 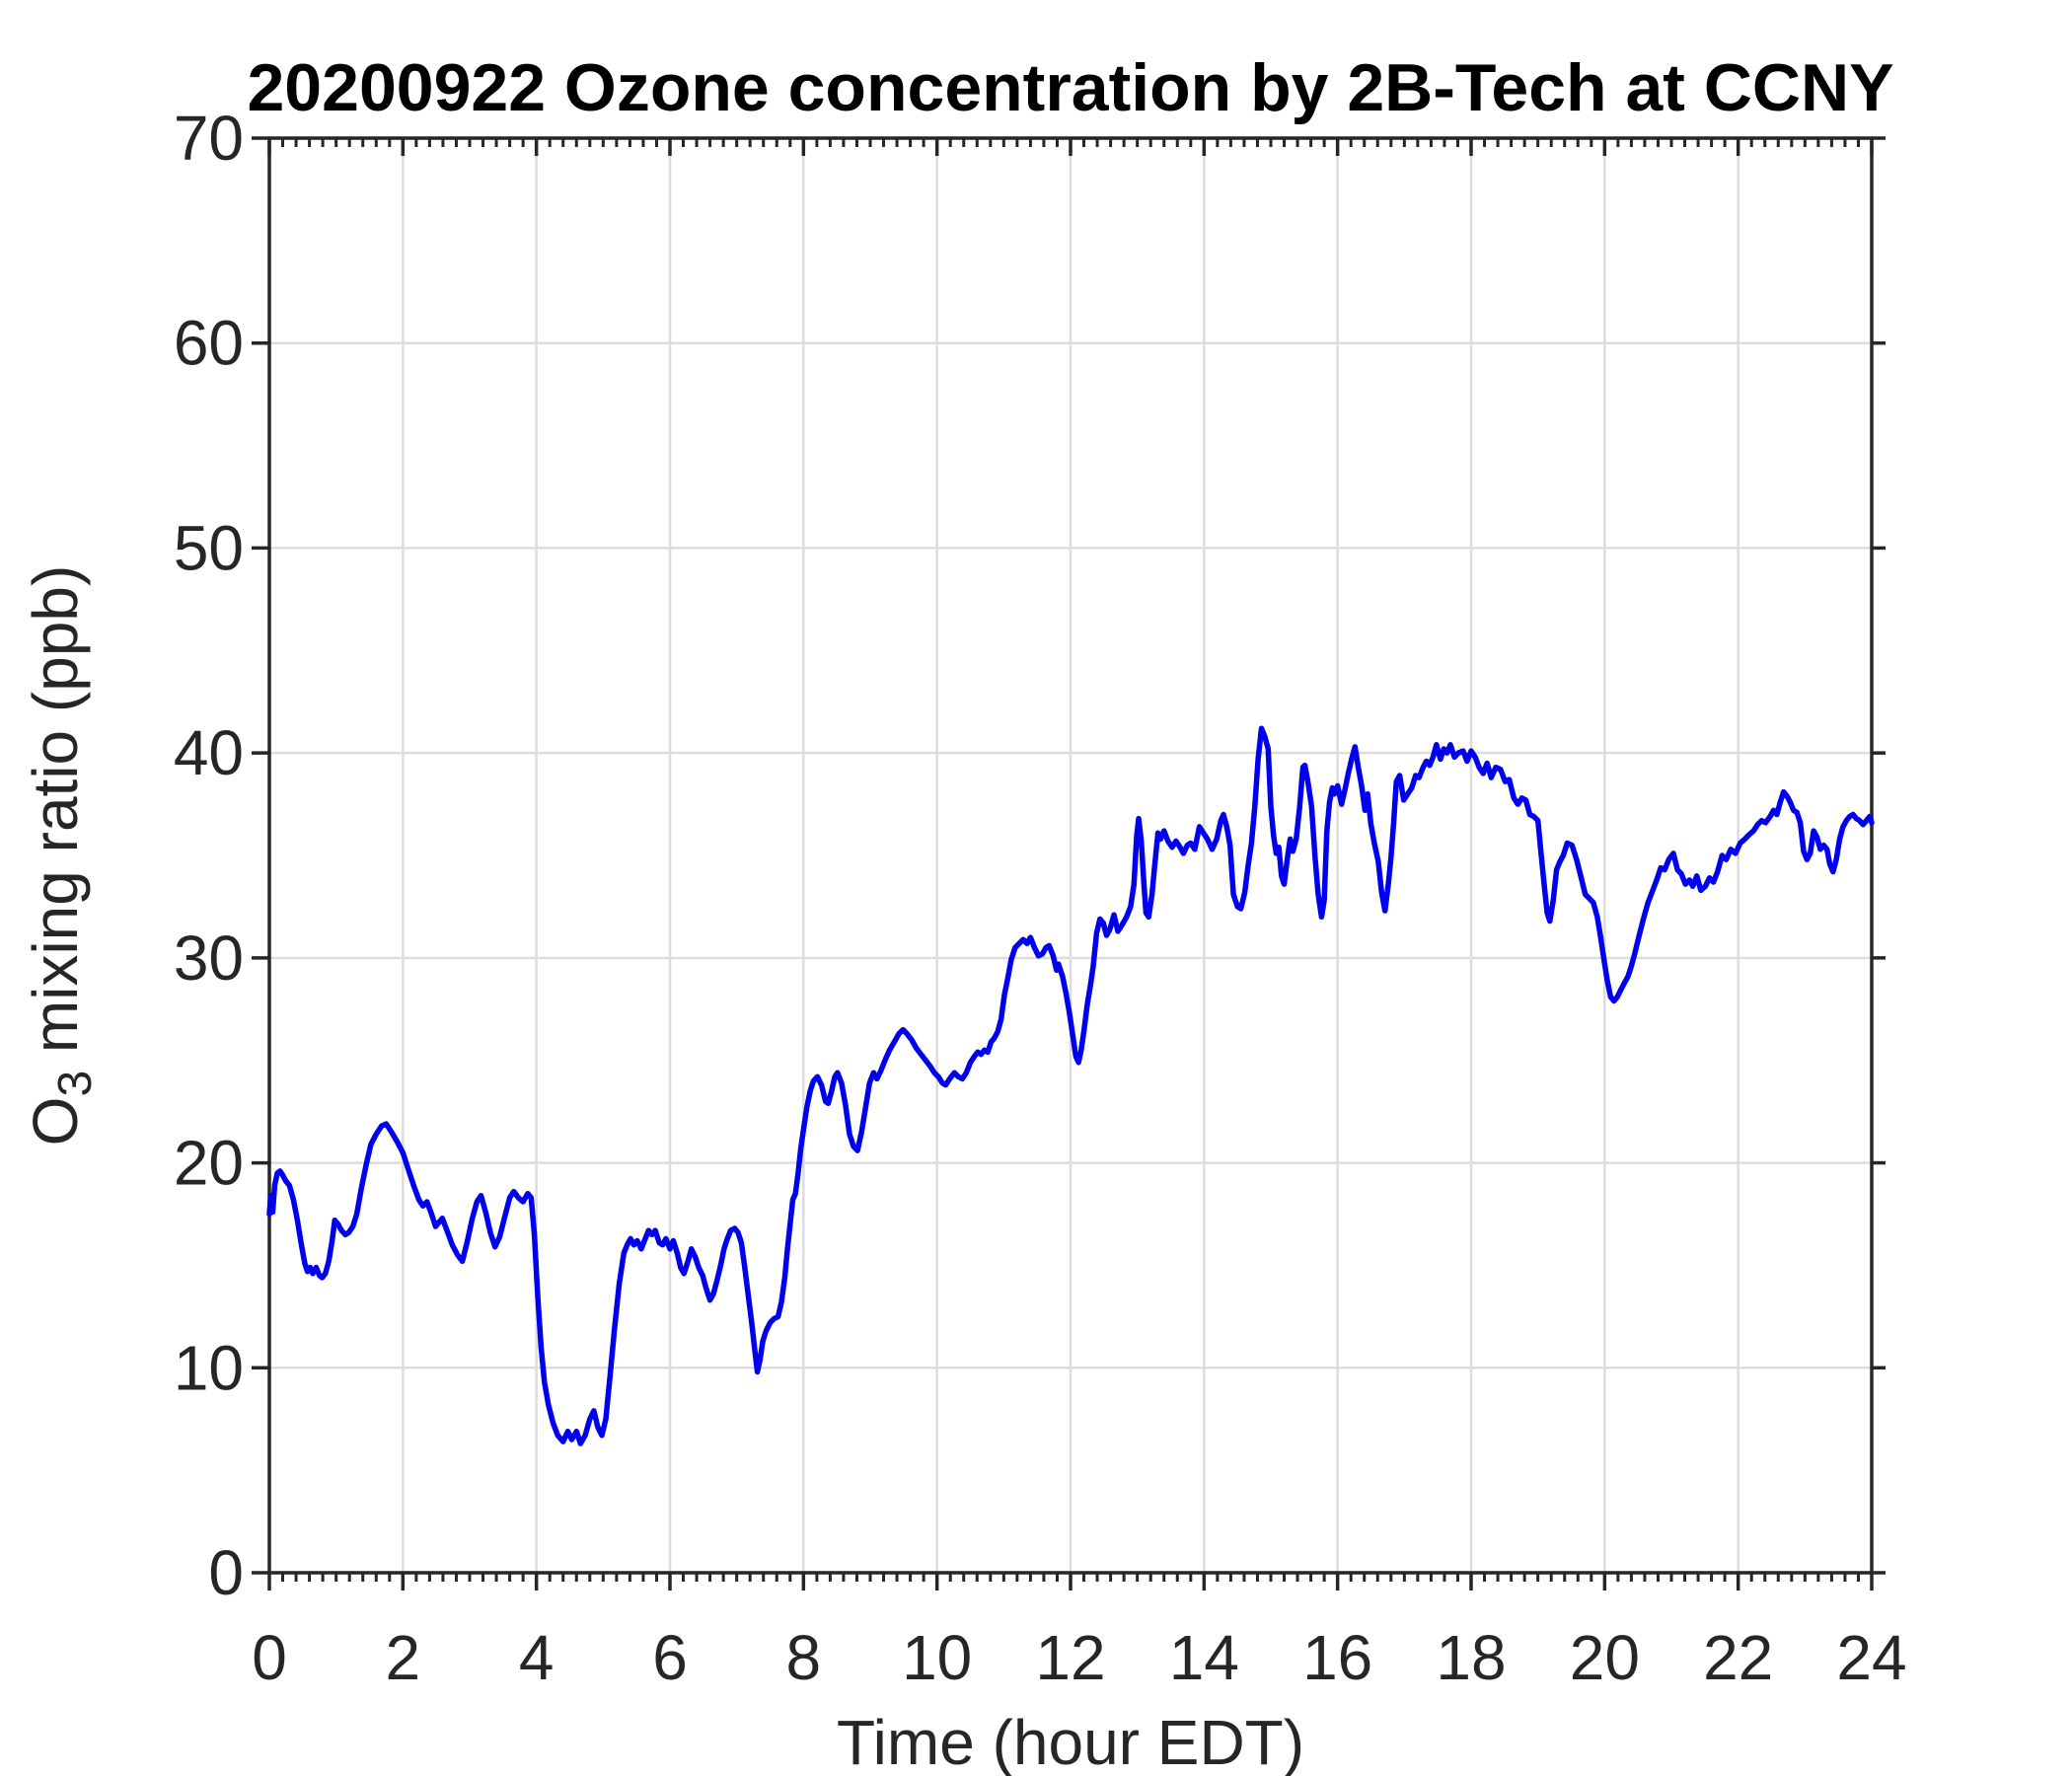 What do you see at coordinates (75, 1084) in the screenshot?
I see `y-axis-label-subscript: 3` at bounding box center [75, 1084].